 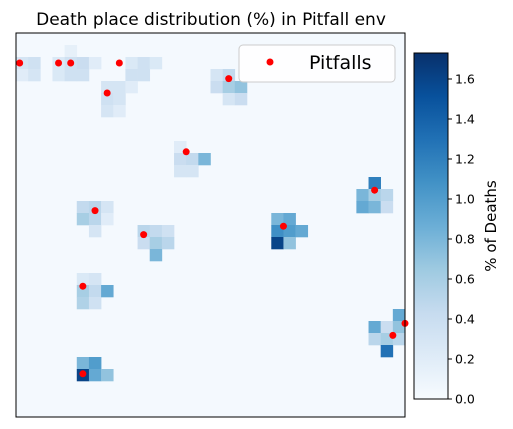 What do you see at coordinates (465, 399) in the screenshot?
I see `colorbar-tick-label: 0.0` at bounding box center [465, 399].